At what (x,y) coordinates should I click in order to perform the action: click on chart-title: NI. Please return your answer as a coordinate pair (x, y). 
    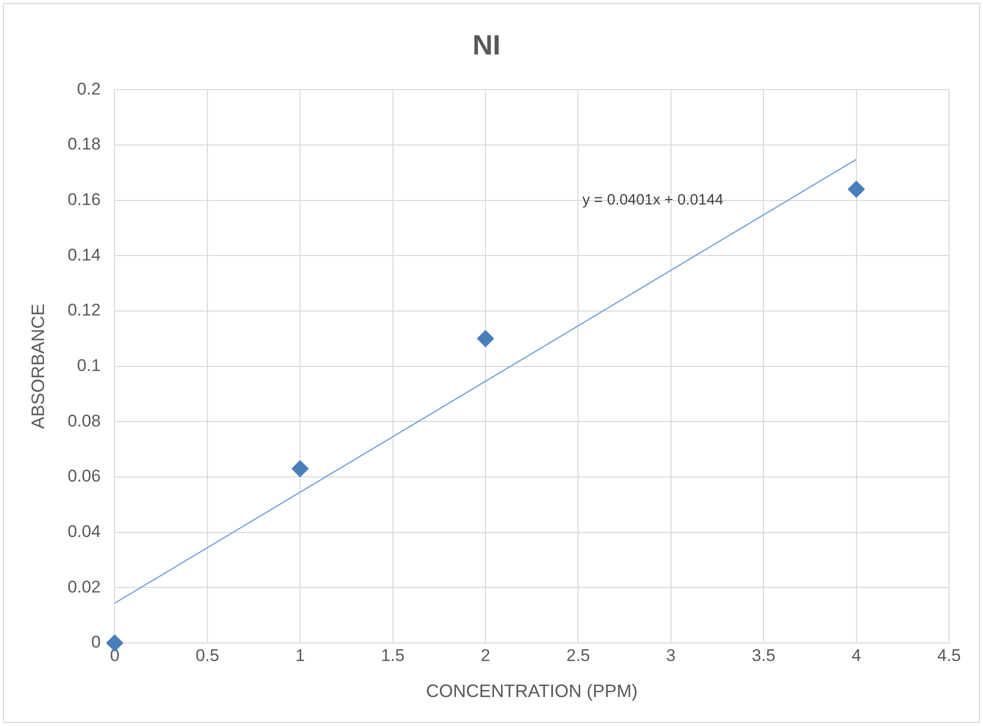
    Looking at the image, I should click on (486, 45).